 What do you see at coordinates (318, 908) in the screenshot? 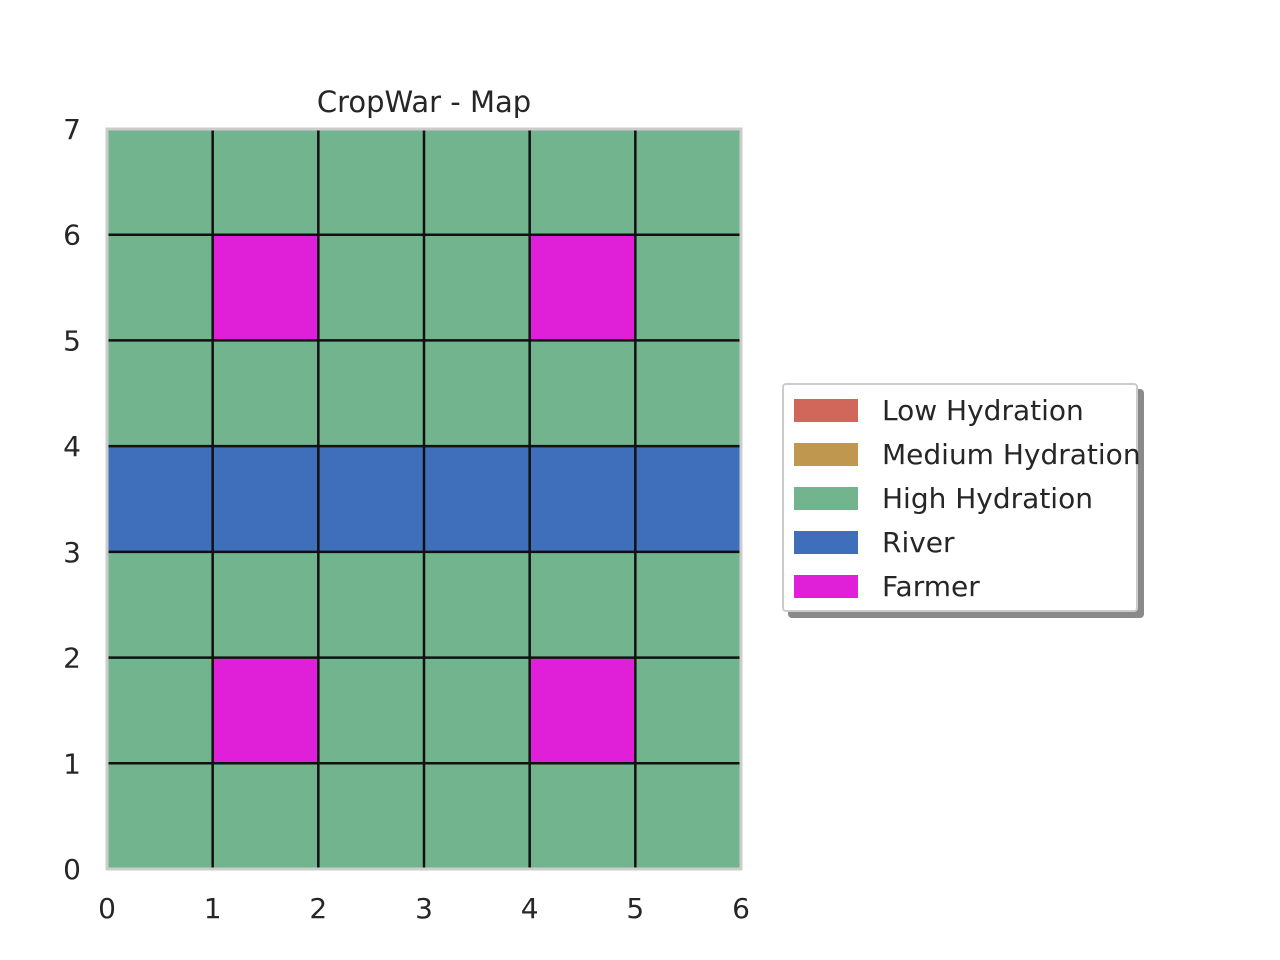
I see `x-tick-label: 2` at bounding box center [318, 908].